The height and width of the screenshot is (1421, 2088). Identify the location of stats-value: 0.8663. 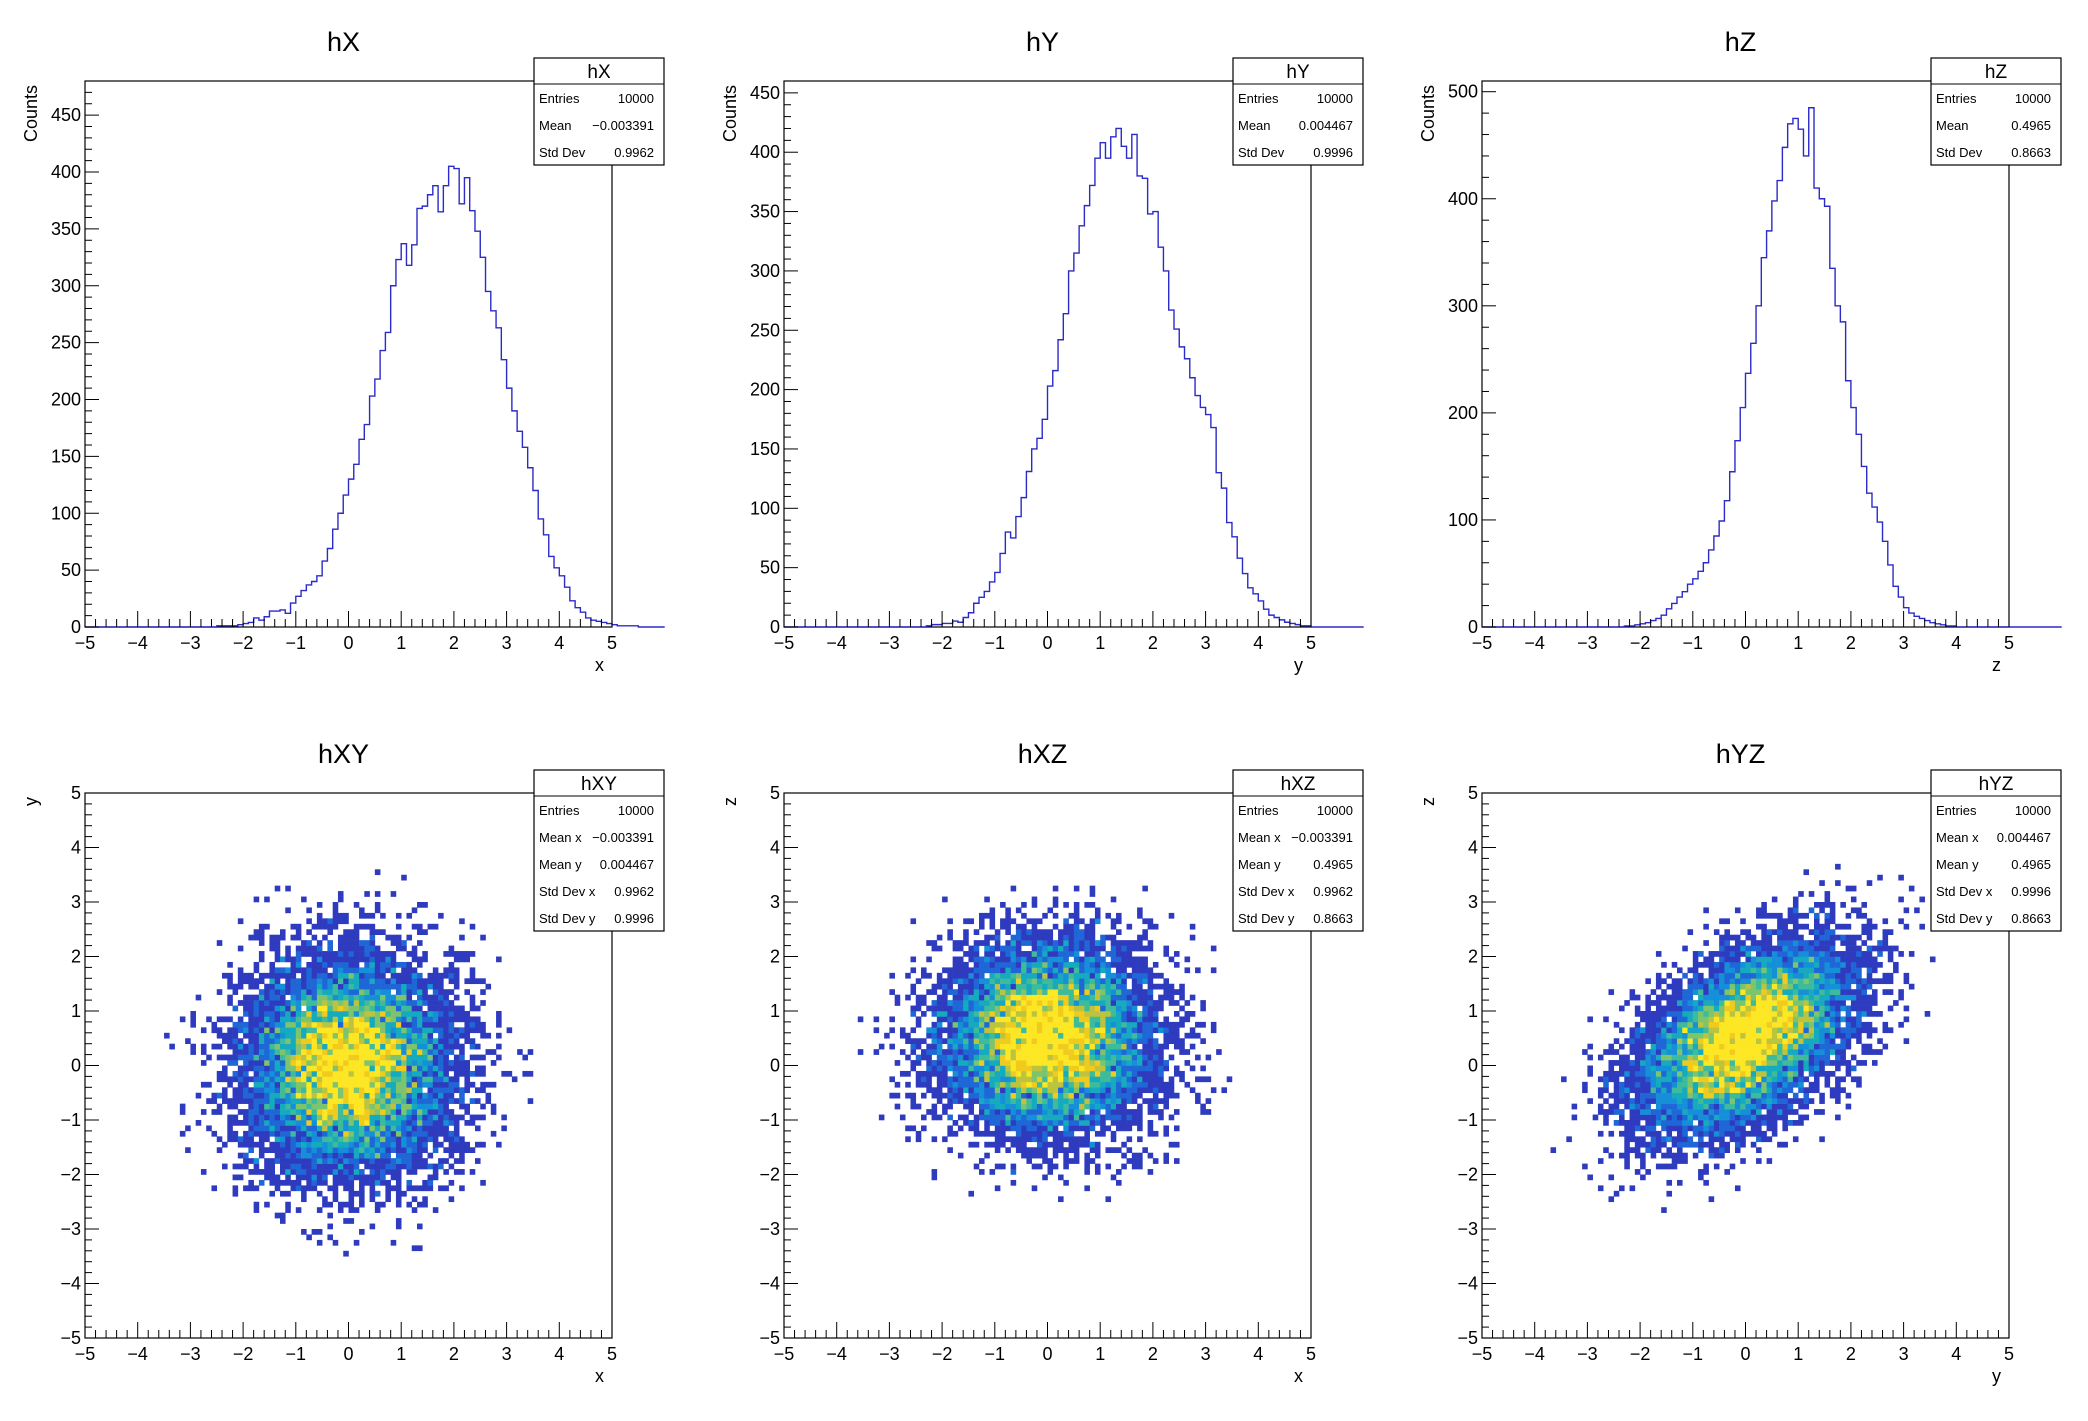
(2031, 152).